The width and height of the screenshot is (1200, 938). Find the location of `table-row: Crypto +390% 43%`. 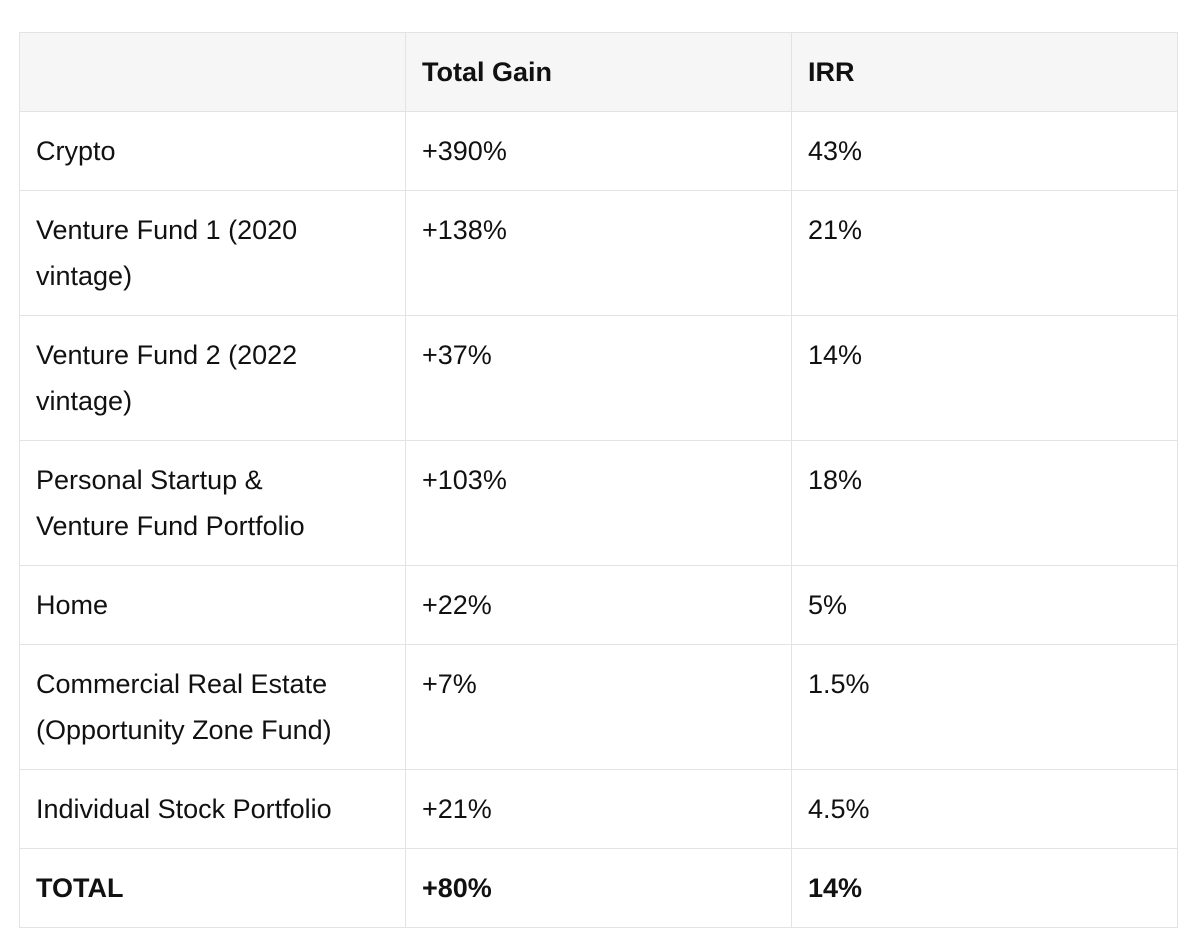

table-row: Crypto +390% 43% is located at coordinates (598, 151).